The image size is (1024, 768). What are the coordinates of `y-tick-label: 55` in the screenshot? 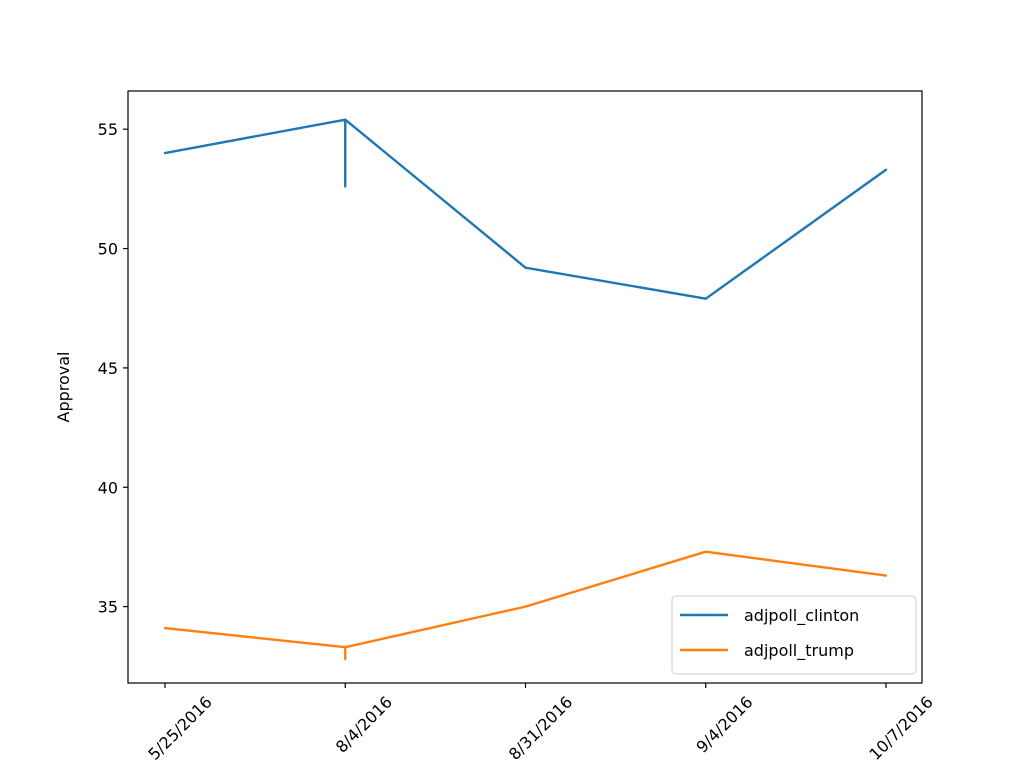 It's located at (108, 129).